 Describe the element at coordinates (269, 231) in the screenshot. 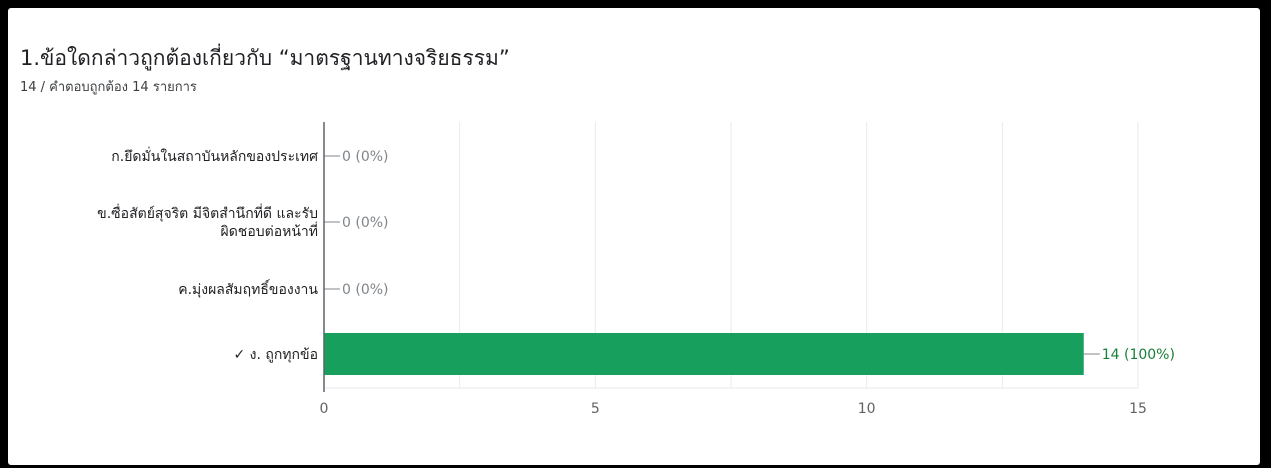

I see `category-label: ผิดชอบต่อหน้าที่` at that location.